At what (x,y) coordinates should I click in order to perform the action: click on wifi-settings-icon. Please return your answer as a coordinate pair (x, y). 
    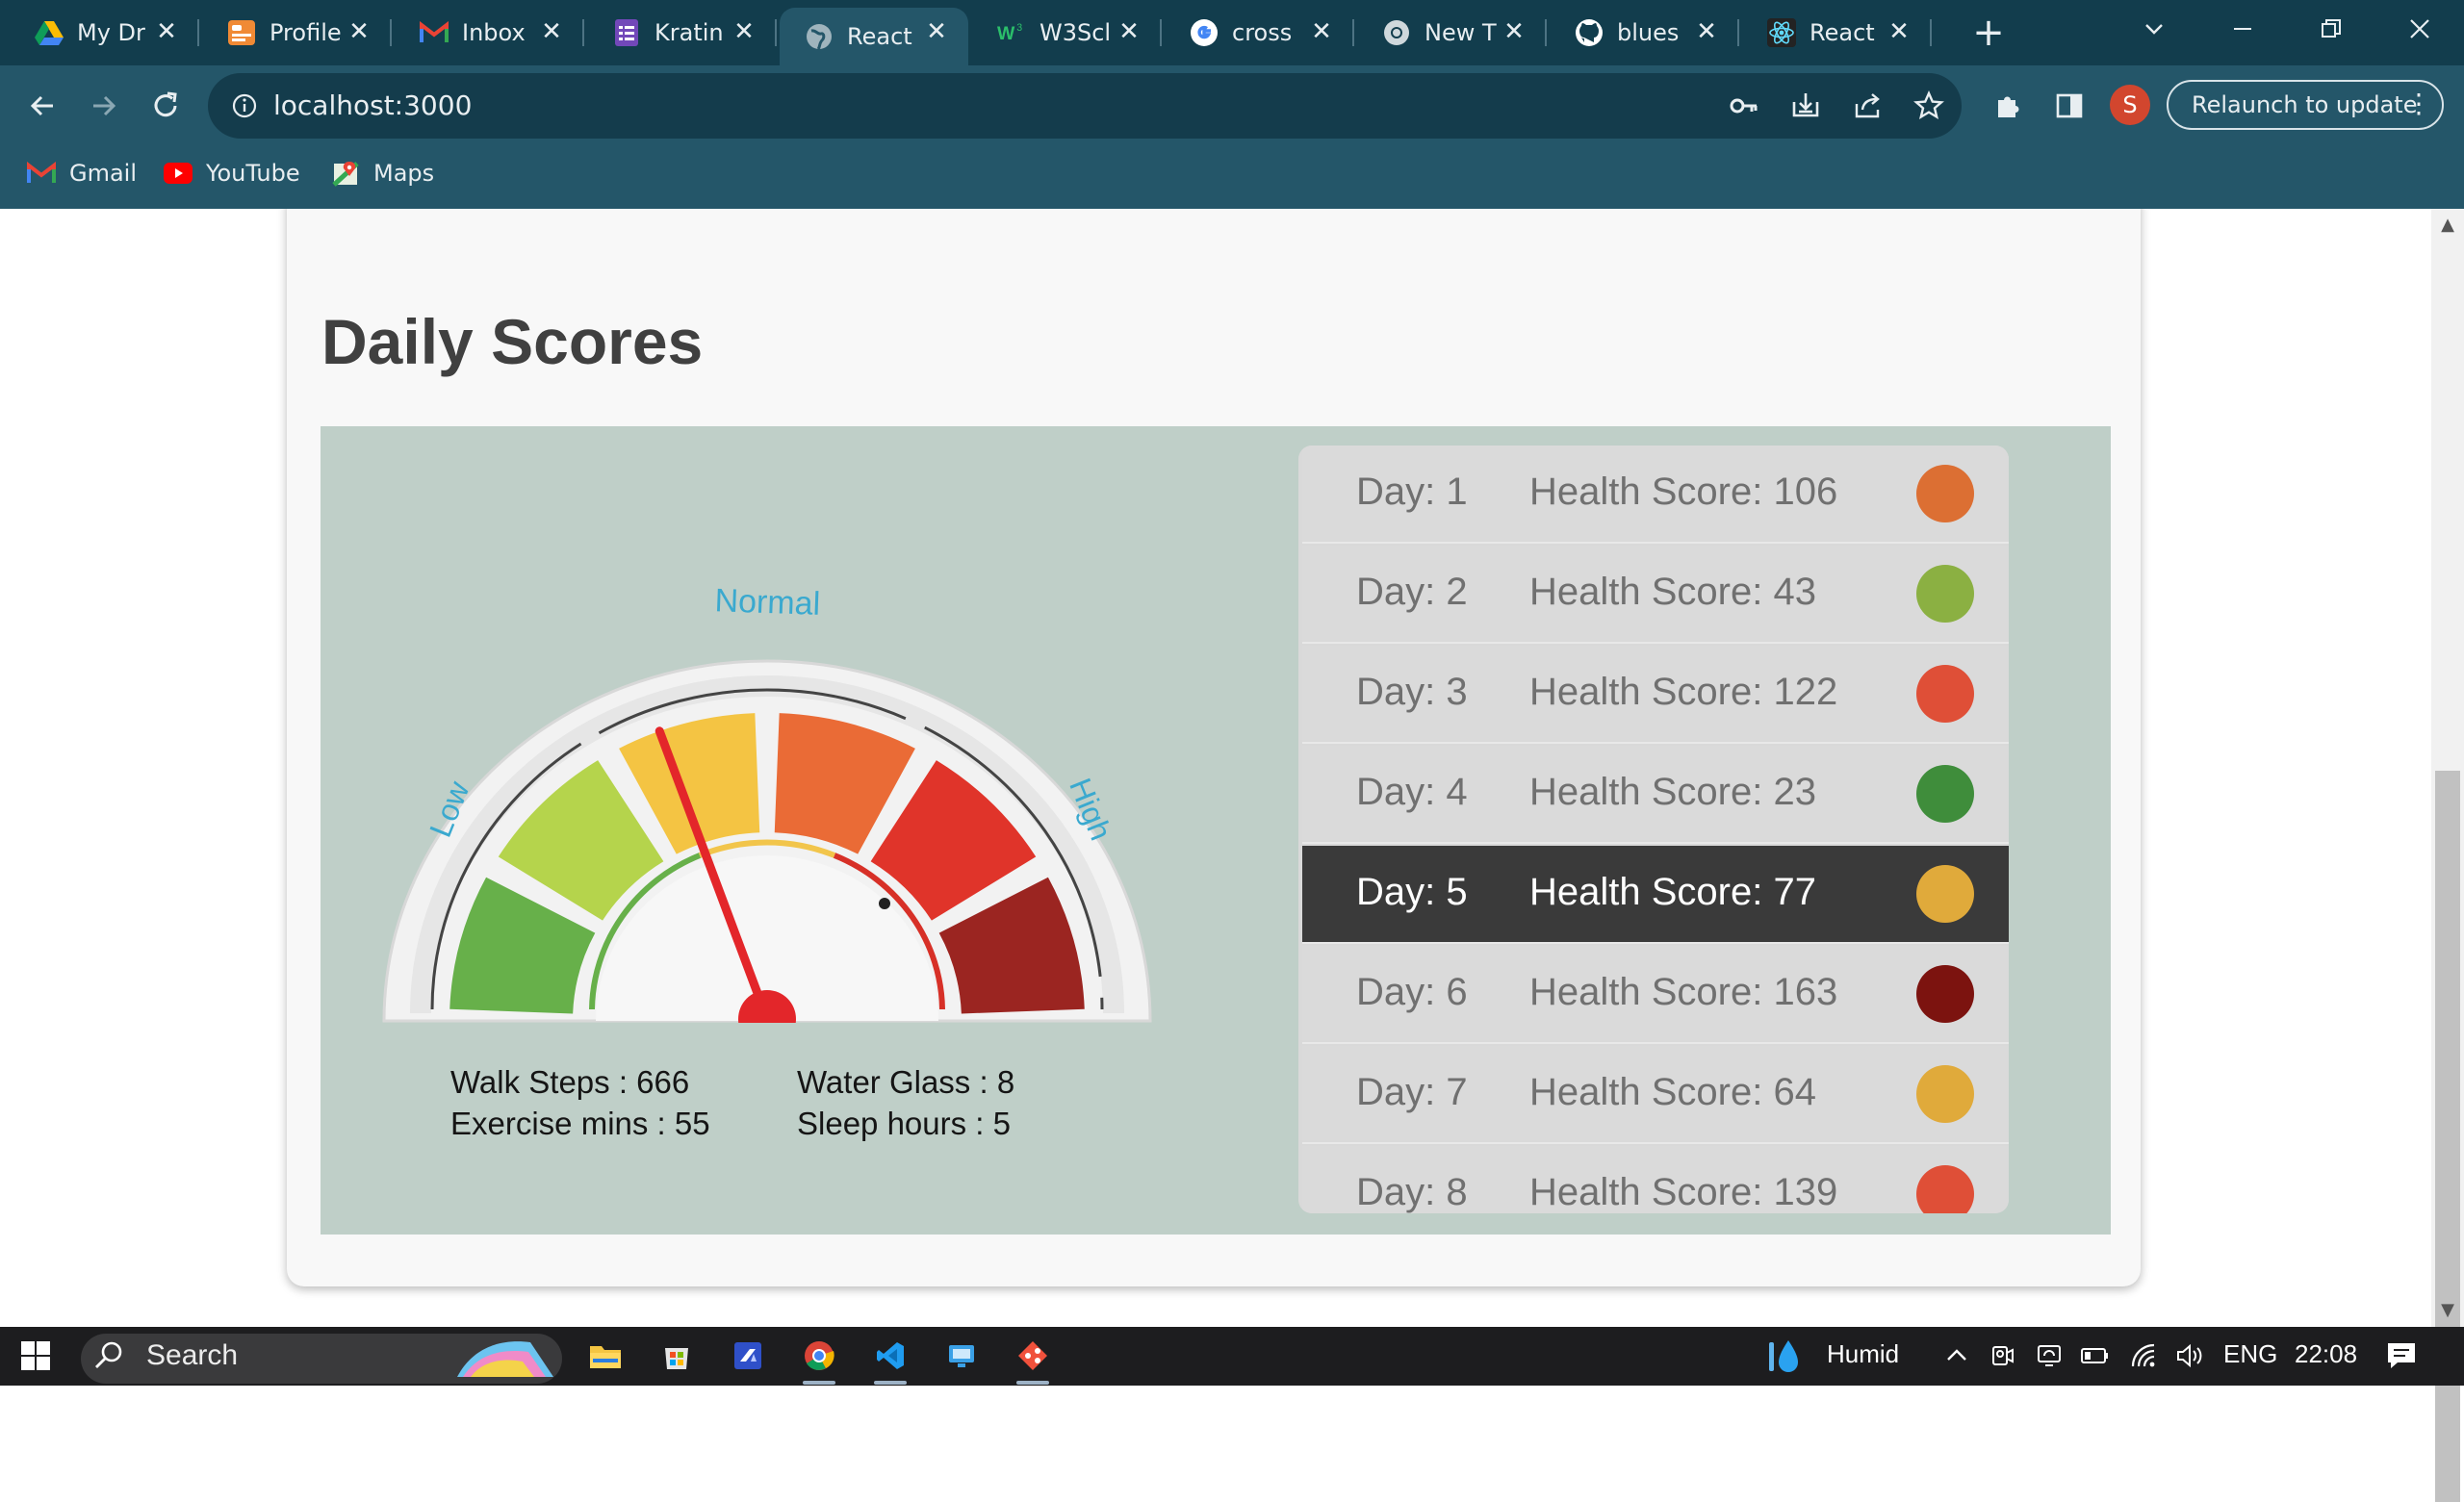
    Looking at the image, I should click on (2049, 1356).